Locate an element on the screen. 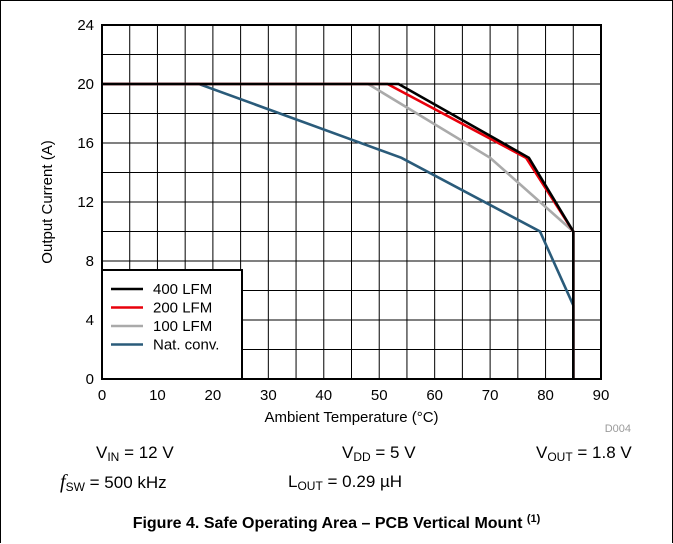 The image size is (673, 544). legend-label: 100 LFM is located at coordinates (182, 326).